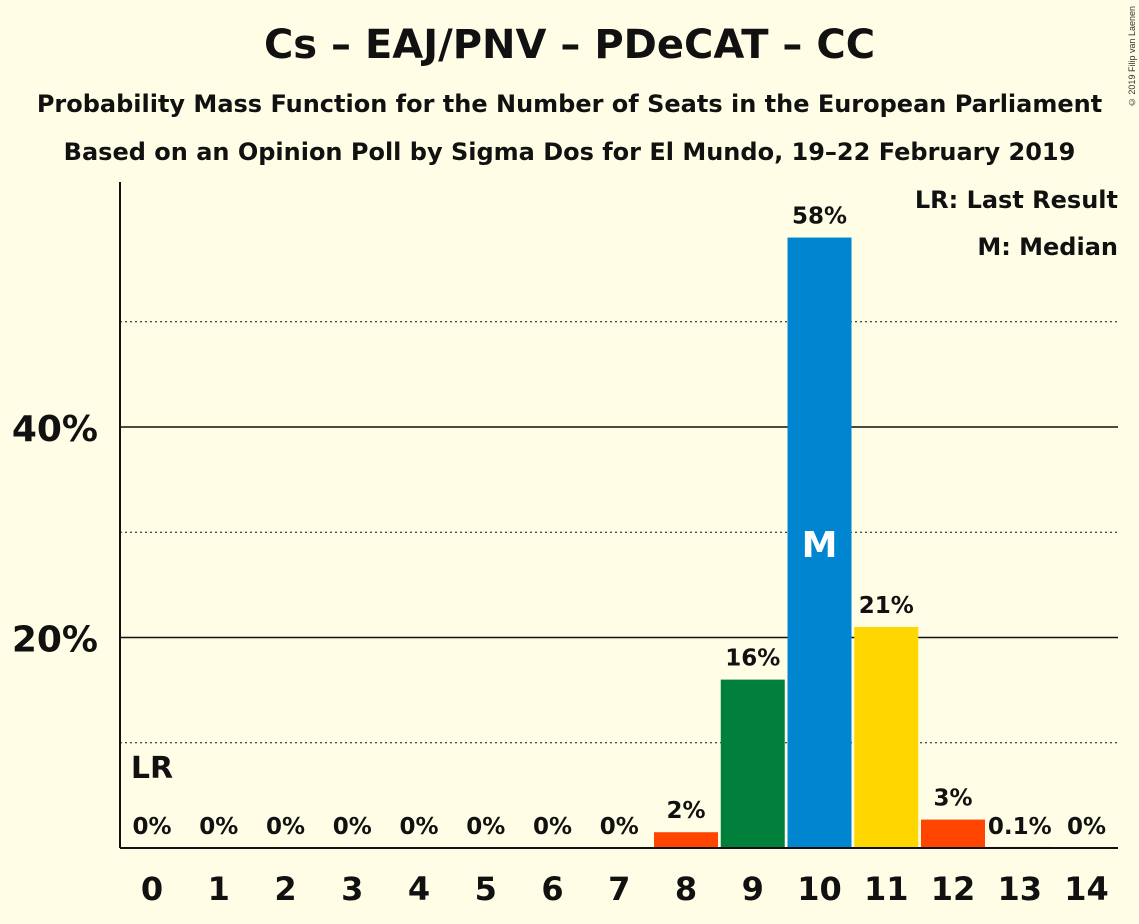  Describe the element at coordinates (485, 827) in the screenshot. I see `data-label-5: 0%` at that location.